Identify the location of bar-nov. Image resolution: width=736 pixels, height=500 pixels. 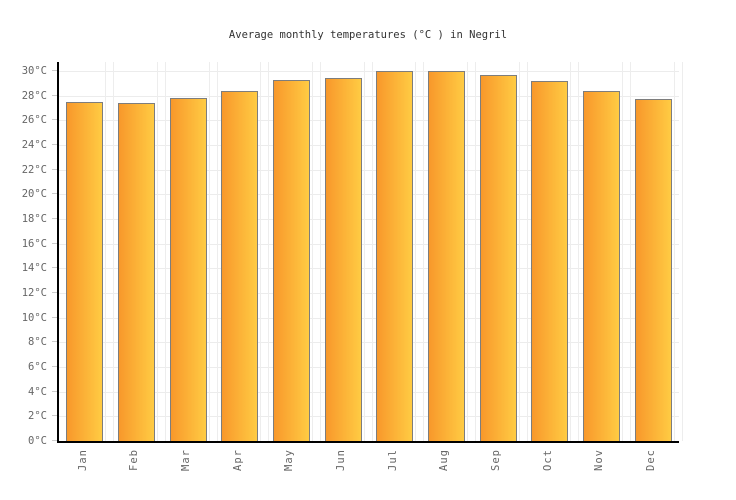
(601, 265).